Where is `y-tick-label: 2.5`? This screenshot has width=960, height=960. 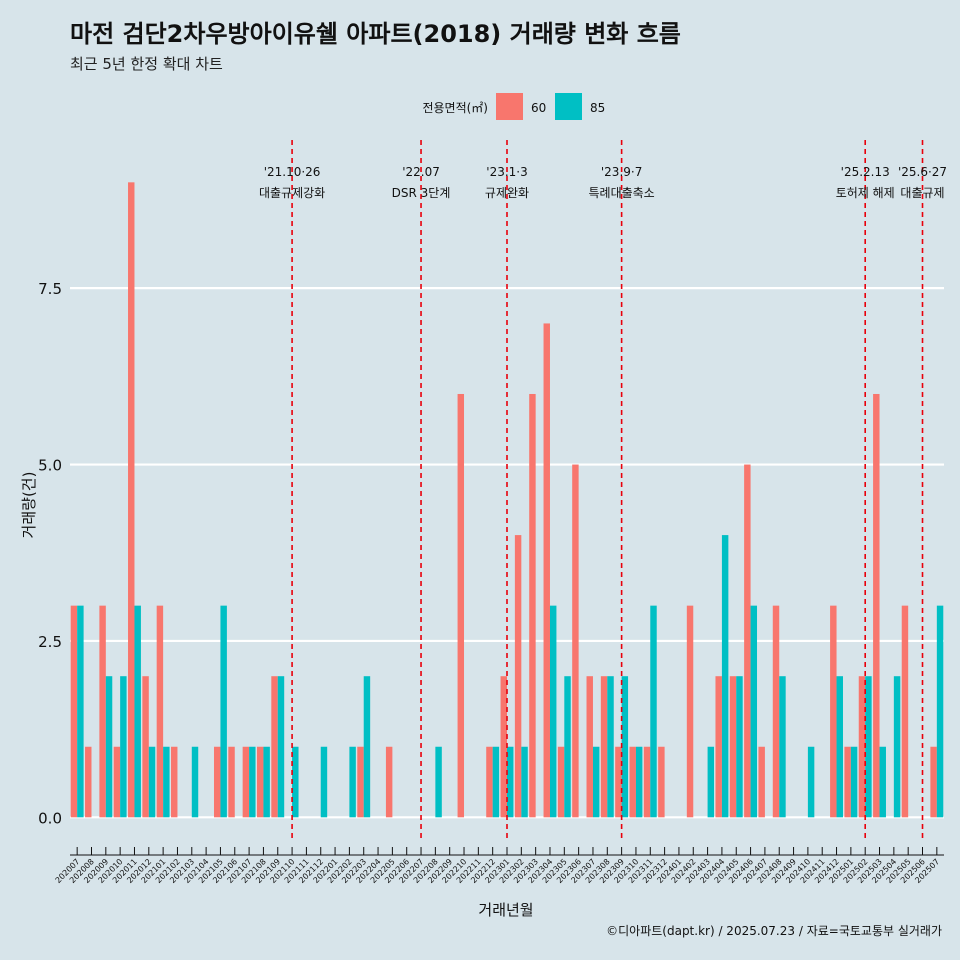
y-tick-label: 2.5 is located at coordinates (50, 642).